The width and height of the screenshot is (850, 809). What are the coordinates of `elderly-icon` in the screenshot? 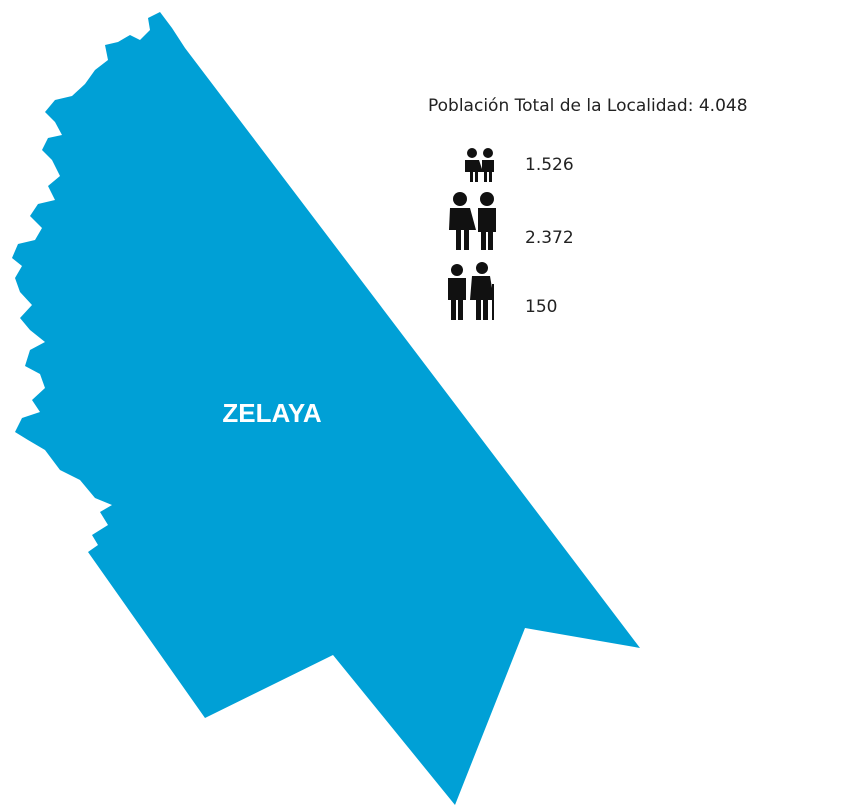 It's located at (471, 291).